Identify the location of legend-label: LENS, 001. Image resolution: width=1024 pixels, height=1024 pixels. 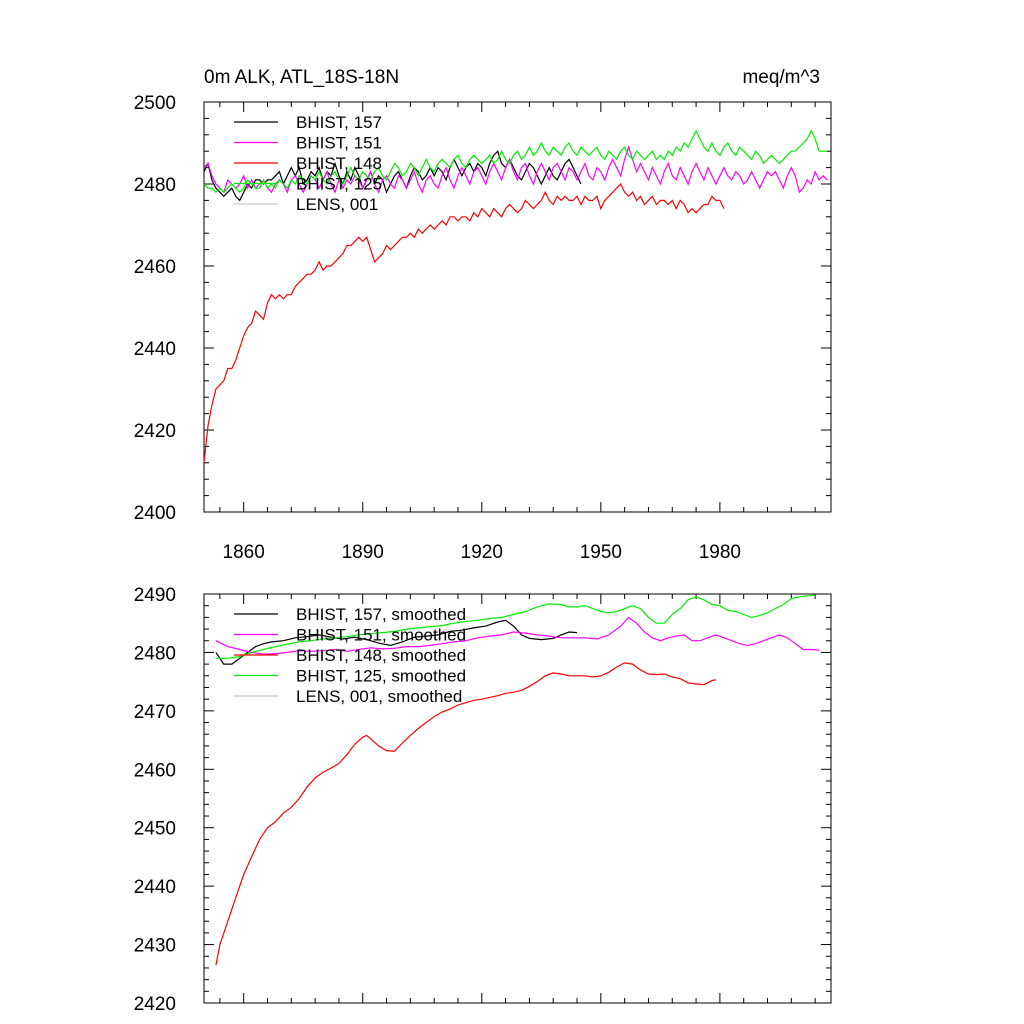
(337, 204).